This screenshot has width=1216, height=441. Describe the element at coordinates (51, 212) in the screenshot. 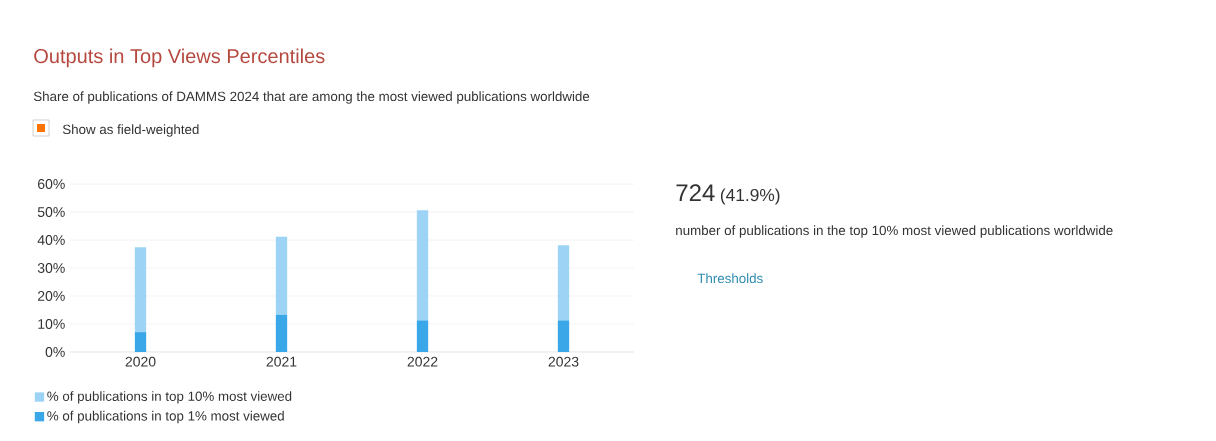

I see `y-tick-label: 50%` at that location.